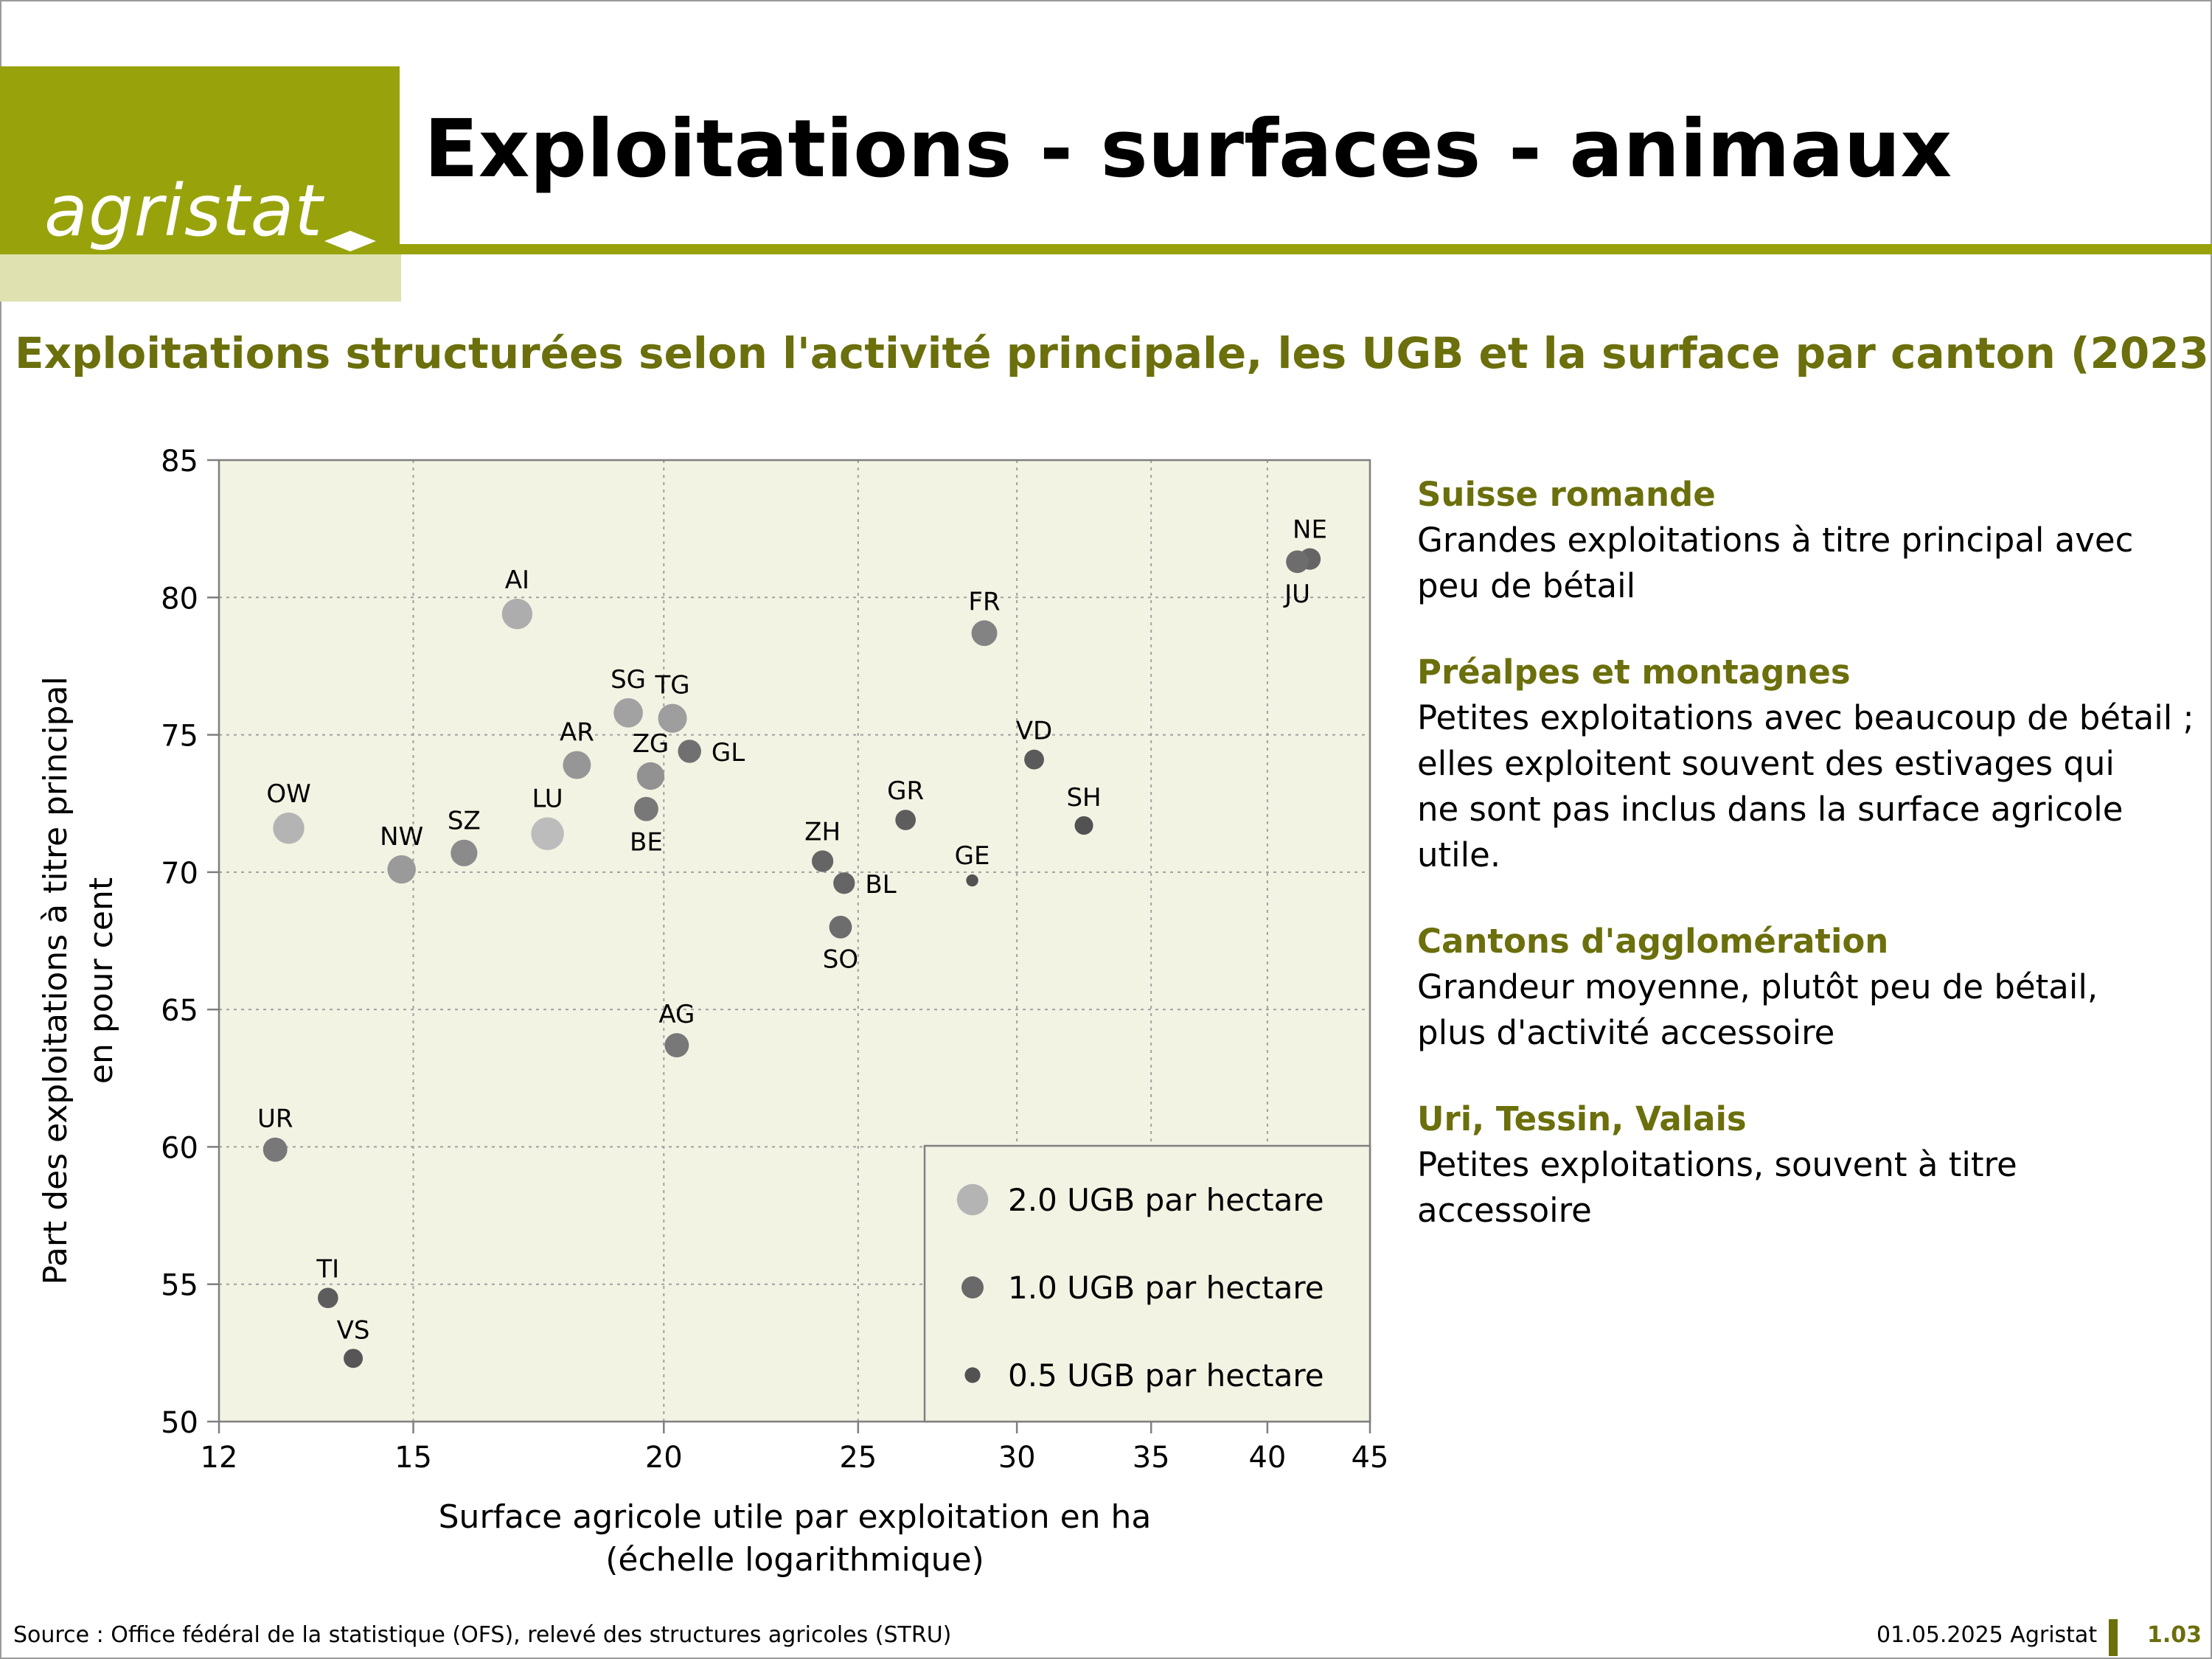  Describe the element at coordinates (840, 960) in the screenshot. I see `point-label: SO` at that location.